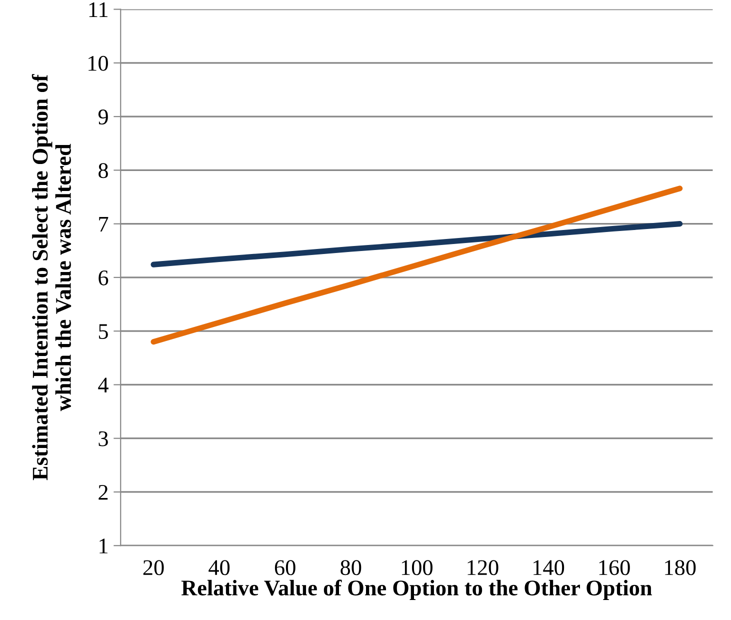 Image resolution: width=731 pixels, height=620 pixels. Describe the element at coordinates (104, 546) in the screenshot. I see `y-tick-label: 1` at that location.